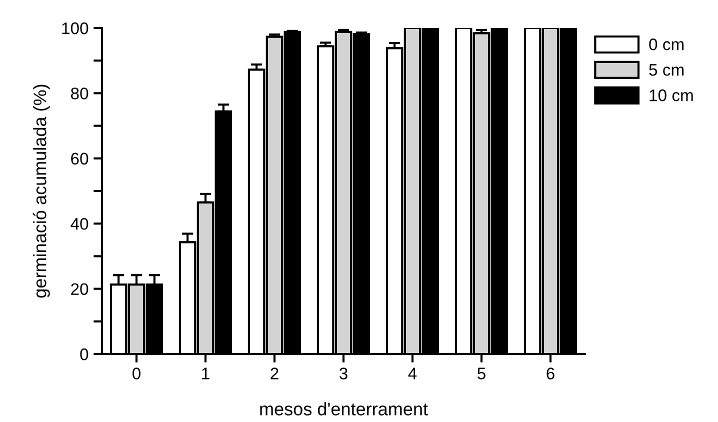 Image resolution: width=718 pixels, height=422 pixels. I want to click on y-tick-label: 100, so click(75, 28).